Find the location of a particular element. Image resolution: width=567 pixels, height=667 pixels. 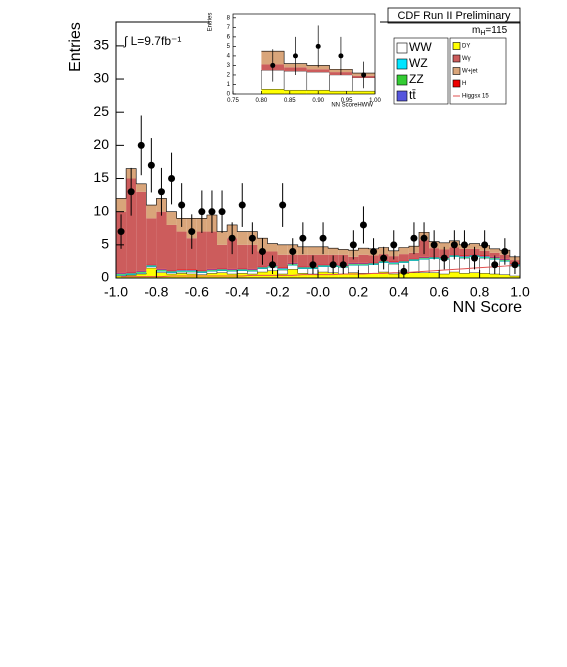

y-tick-label: 30 is located at coordinates (101, 78).